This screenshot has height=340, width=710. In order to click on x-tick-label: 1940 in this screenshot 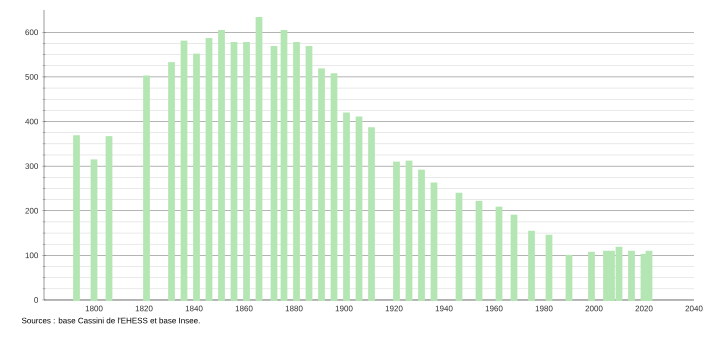, I will do `click(444, 309)`.